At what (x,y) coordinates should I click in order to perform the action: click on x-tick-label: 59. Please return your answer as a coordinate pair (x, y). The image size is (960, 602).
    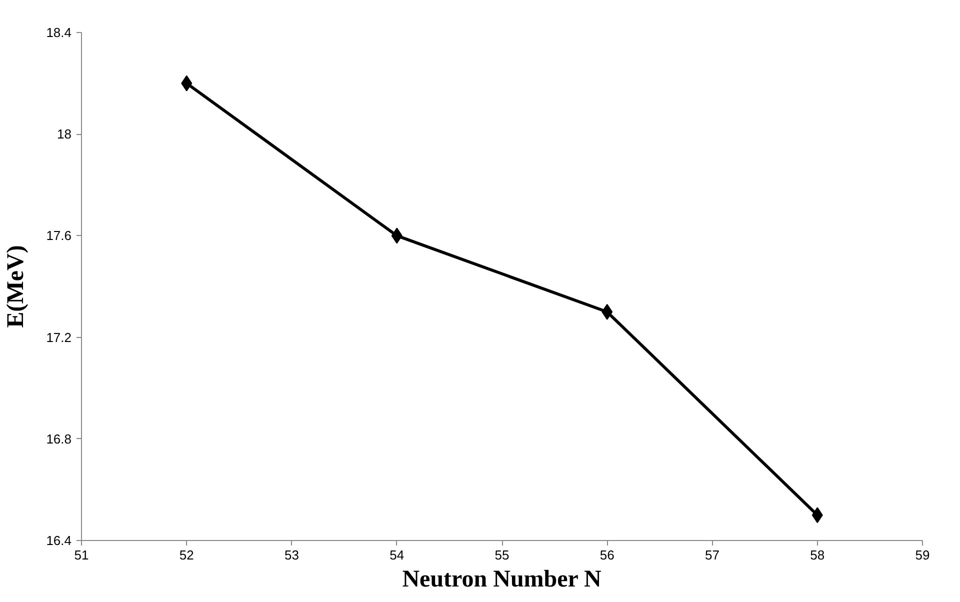
    Looking at the image, I should click on (922, 555).